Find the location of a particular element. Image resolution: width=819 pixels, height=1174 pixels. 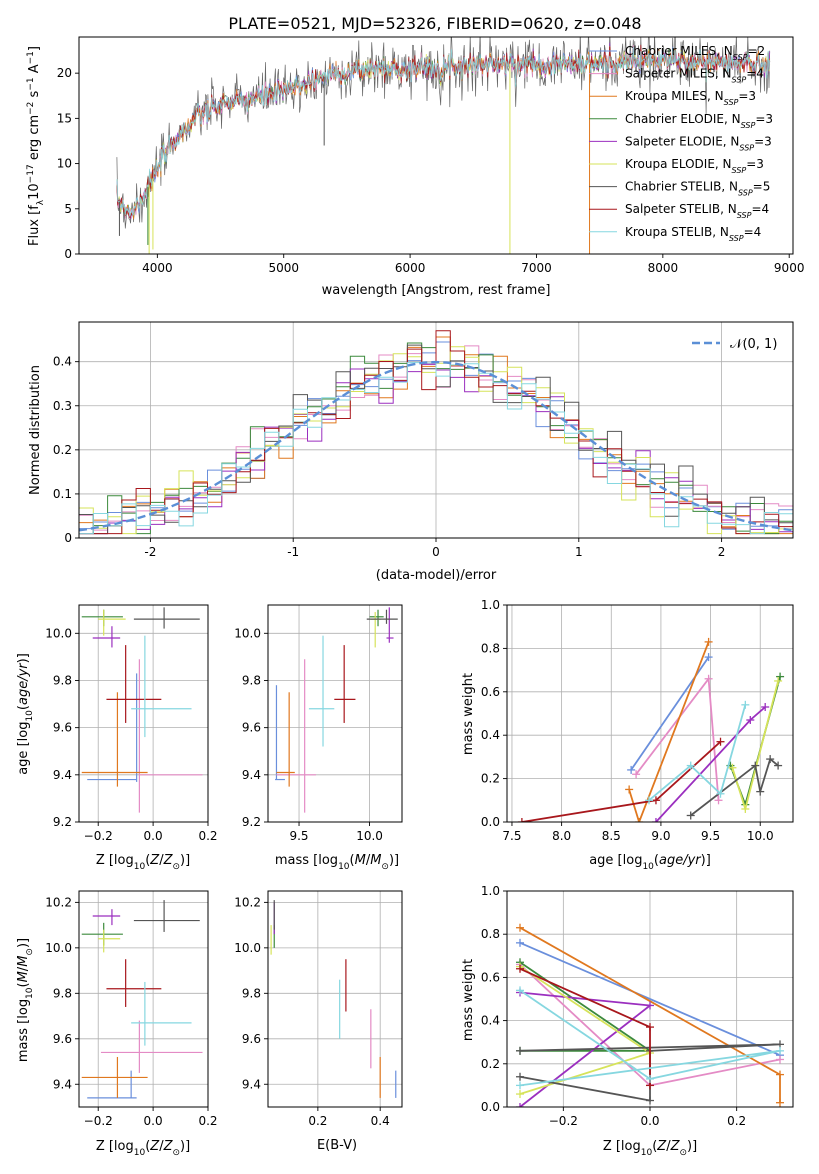

legend-label: Kroupa MILES, NSSP=3 is located at coordinates (690, 98).